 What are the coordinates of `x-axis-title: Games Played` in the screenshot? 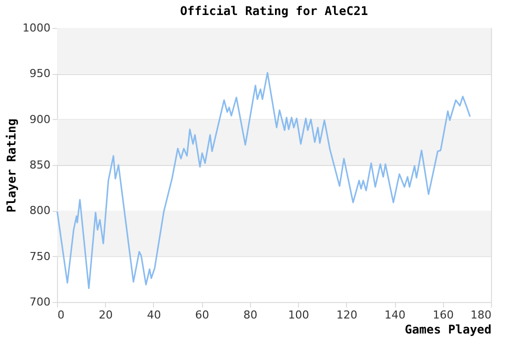 It's located at (448, 329).